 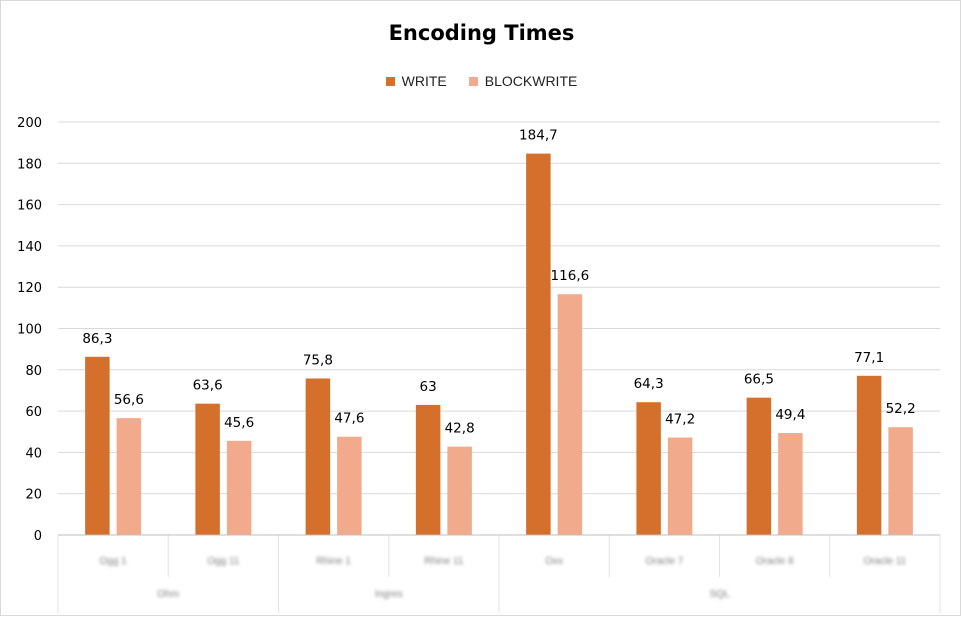 What do you see at coordinates (473, 81) in the screenshot?
I see `legend-swatch-blockwrite` at bounding box center [473, 81].